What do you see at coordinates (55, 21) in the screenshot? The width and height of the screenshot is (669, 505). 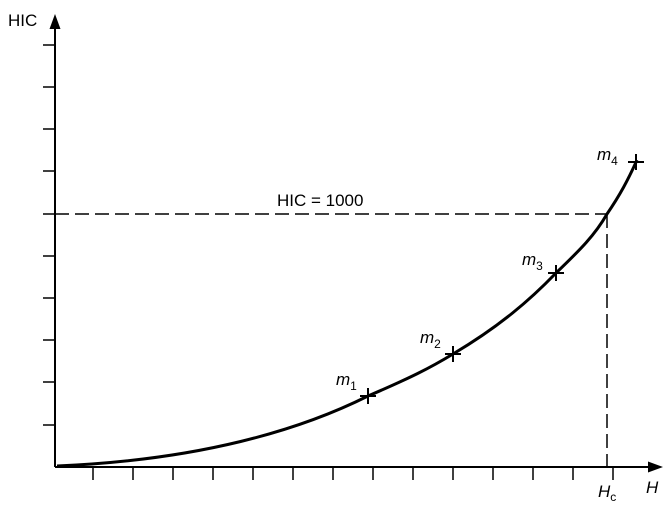 I see `y-axis-arrow` at bounding box center [55, 21].